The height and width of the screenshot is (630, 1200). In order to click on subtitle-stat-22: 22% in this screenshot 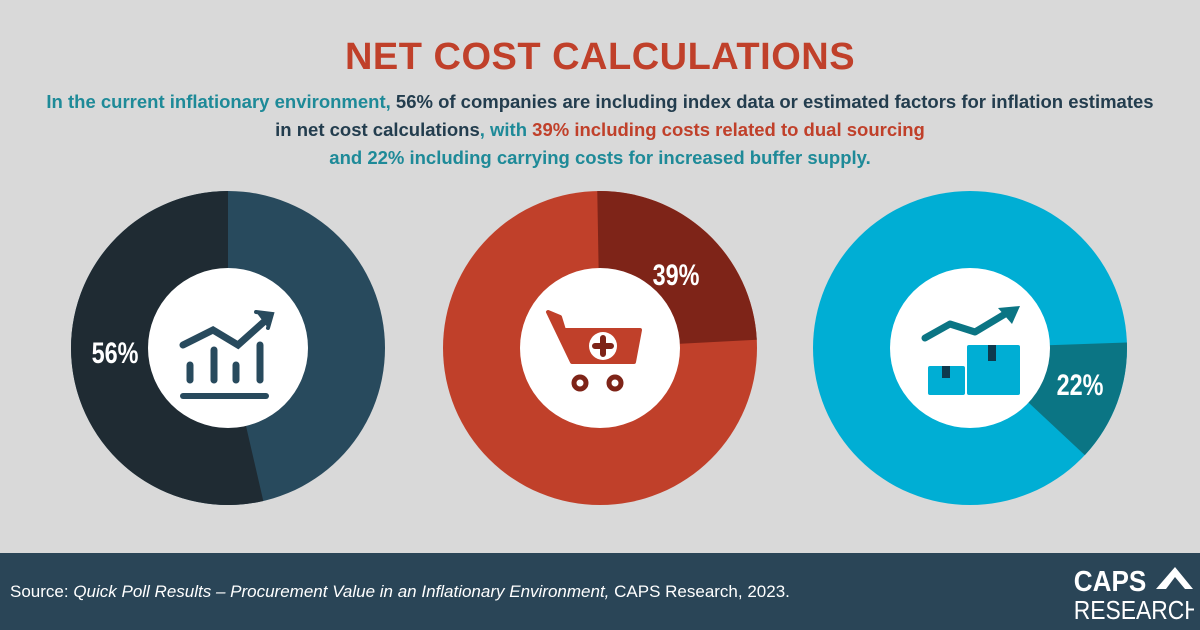, I will do `click(386, 157)`.